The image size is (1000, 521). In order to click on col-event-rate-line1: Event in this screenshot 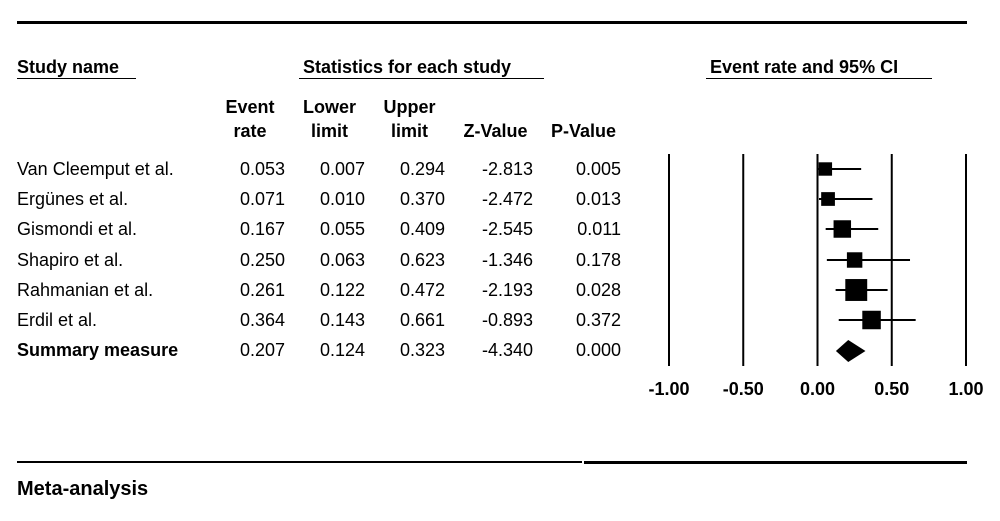, I will do `click(250, 107)`.